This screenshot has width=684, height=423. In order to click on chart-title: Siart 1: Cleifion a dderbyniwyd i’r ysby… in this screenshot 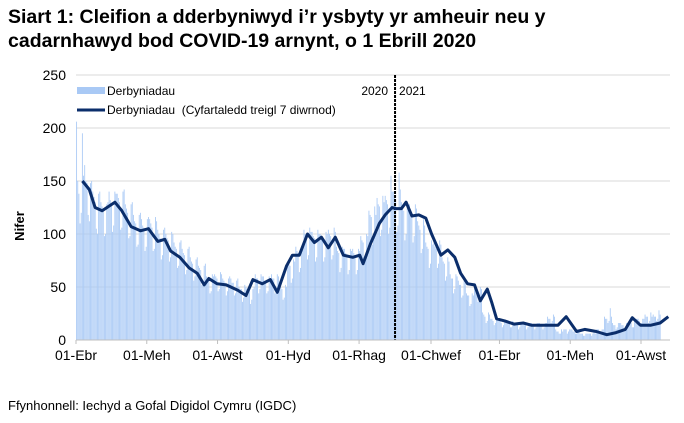, I will do `click(346, 29)`.